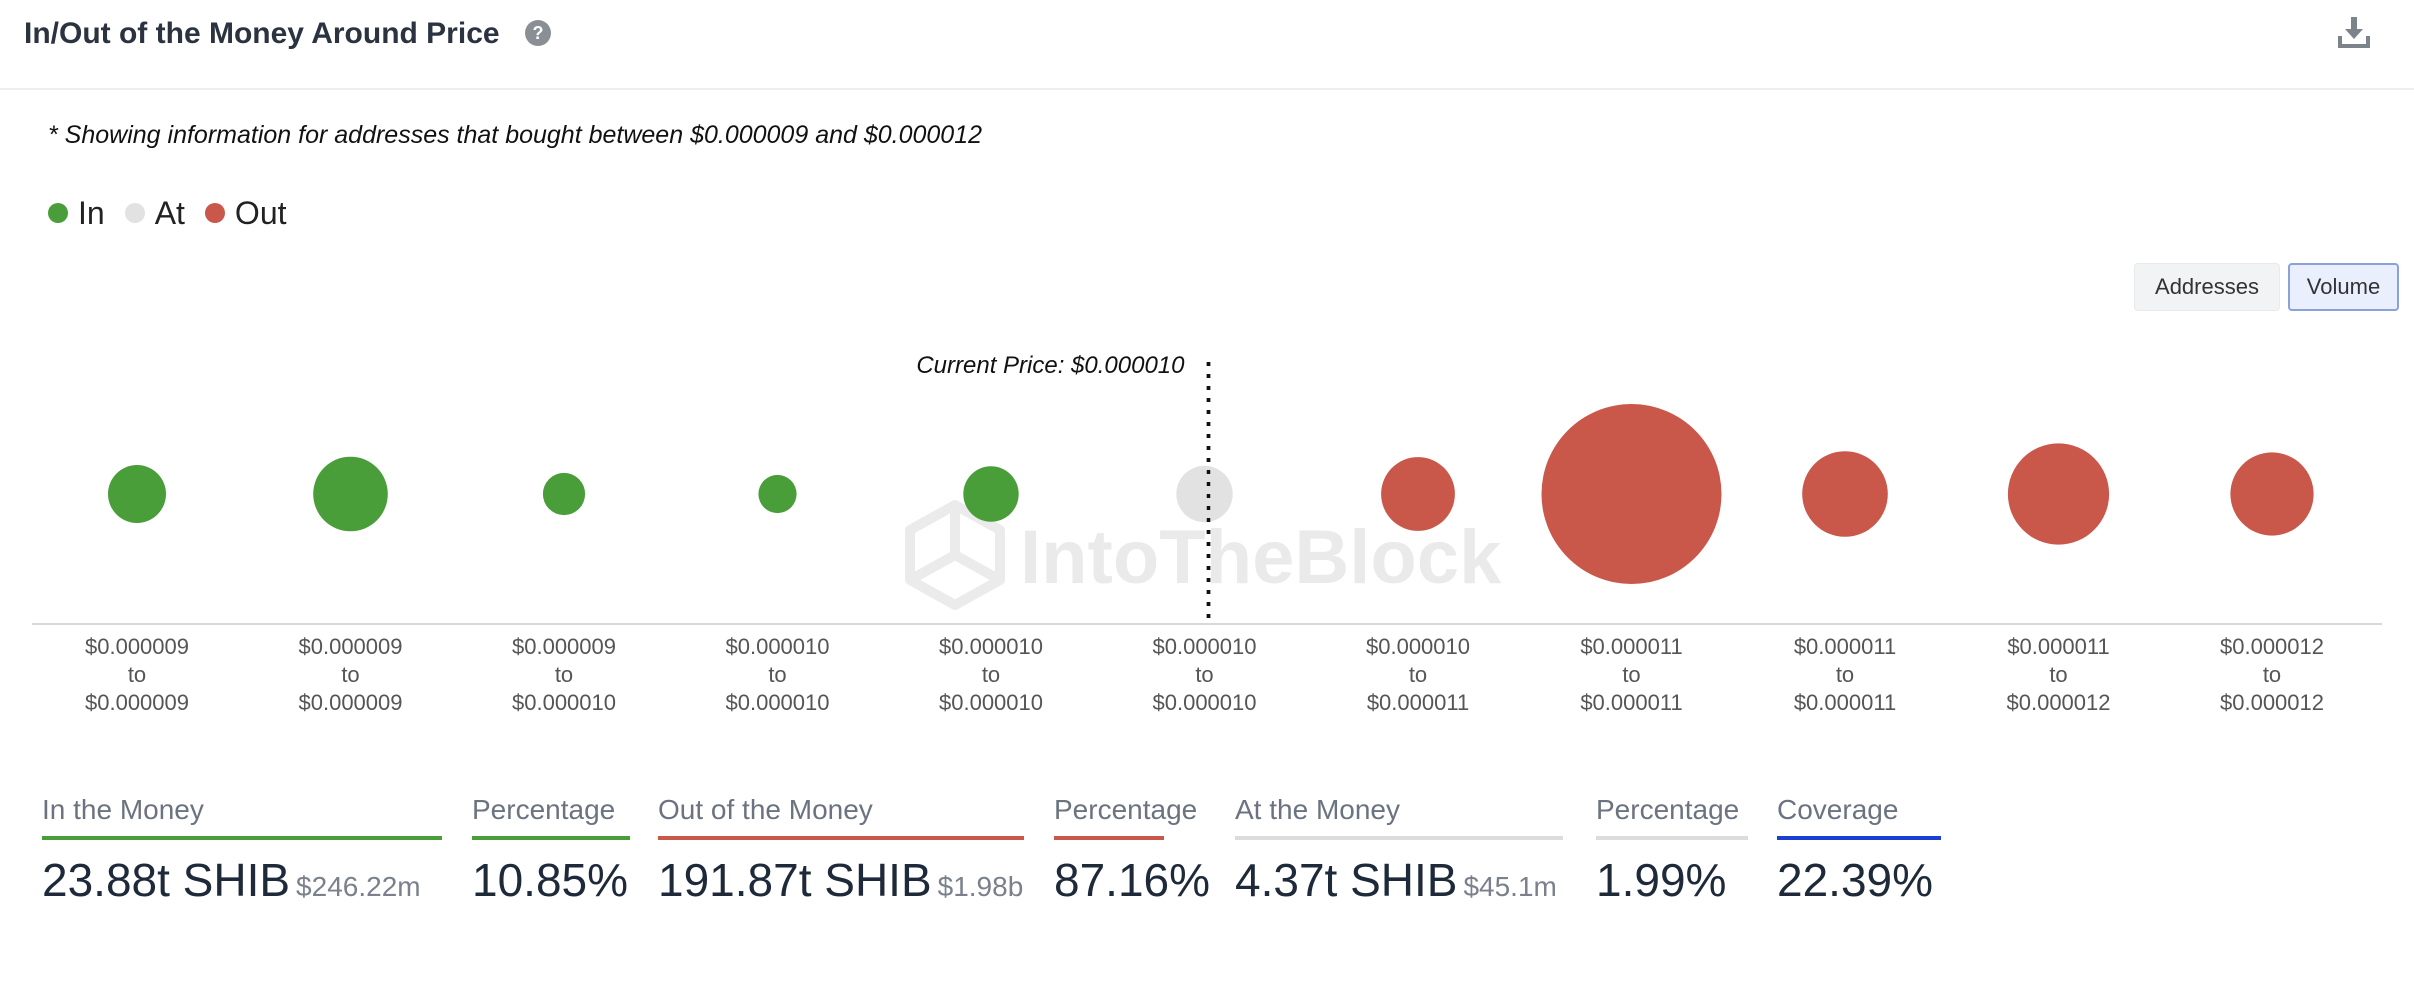 The width and height of the screenshot is (2414, 984). What do you see at coordinates (765, 809) in the screenshot?
I see `stat-label: Out of the Money` at bounding box center [765, 809].